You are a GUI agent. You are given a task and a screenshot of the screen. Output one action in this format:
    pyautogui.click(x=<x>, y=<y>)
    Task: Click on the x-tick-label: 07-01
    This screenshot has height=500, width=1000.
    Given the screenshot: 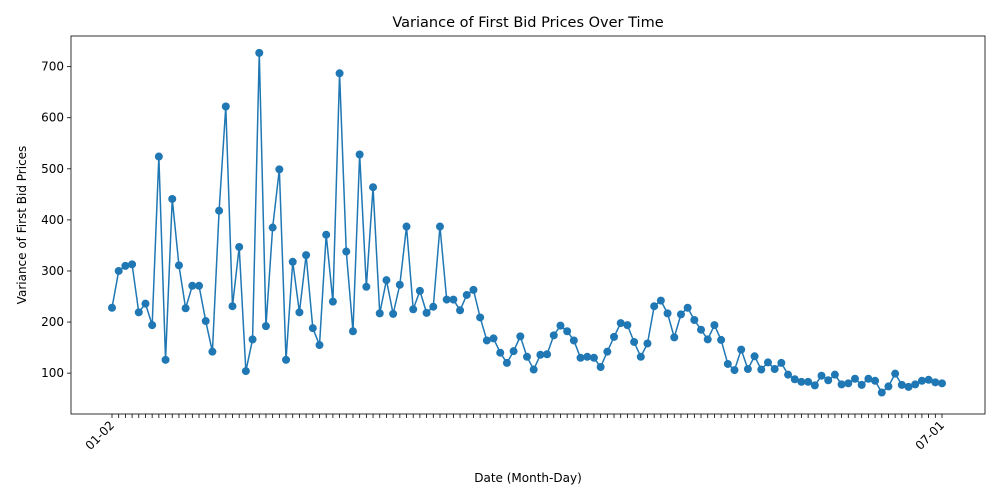 What is the action you would take?
    pyautogui.click(x=930, y=435)
    